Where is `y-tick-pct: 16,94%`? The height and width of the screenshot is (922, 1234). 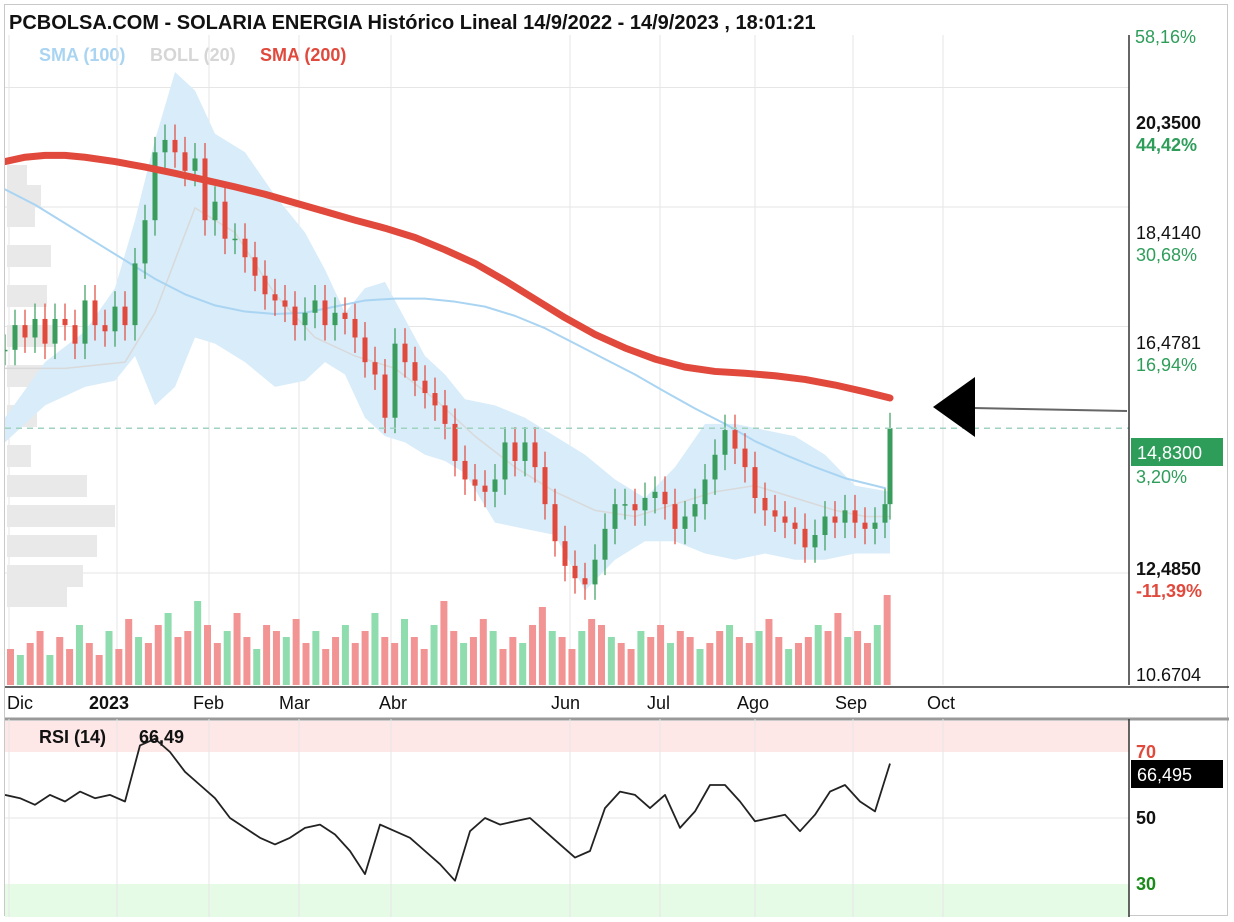
y-tick-pct: 16,94% is located at coordinates (1166, 365).